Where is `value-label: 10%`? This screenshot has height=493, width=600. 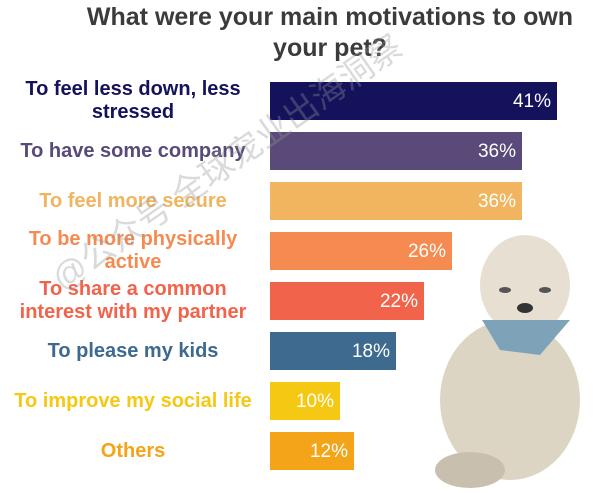 value-label: 10% is located at coordinates (315, 401).